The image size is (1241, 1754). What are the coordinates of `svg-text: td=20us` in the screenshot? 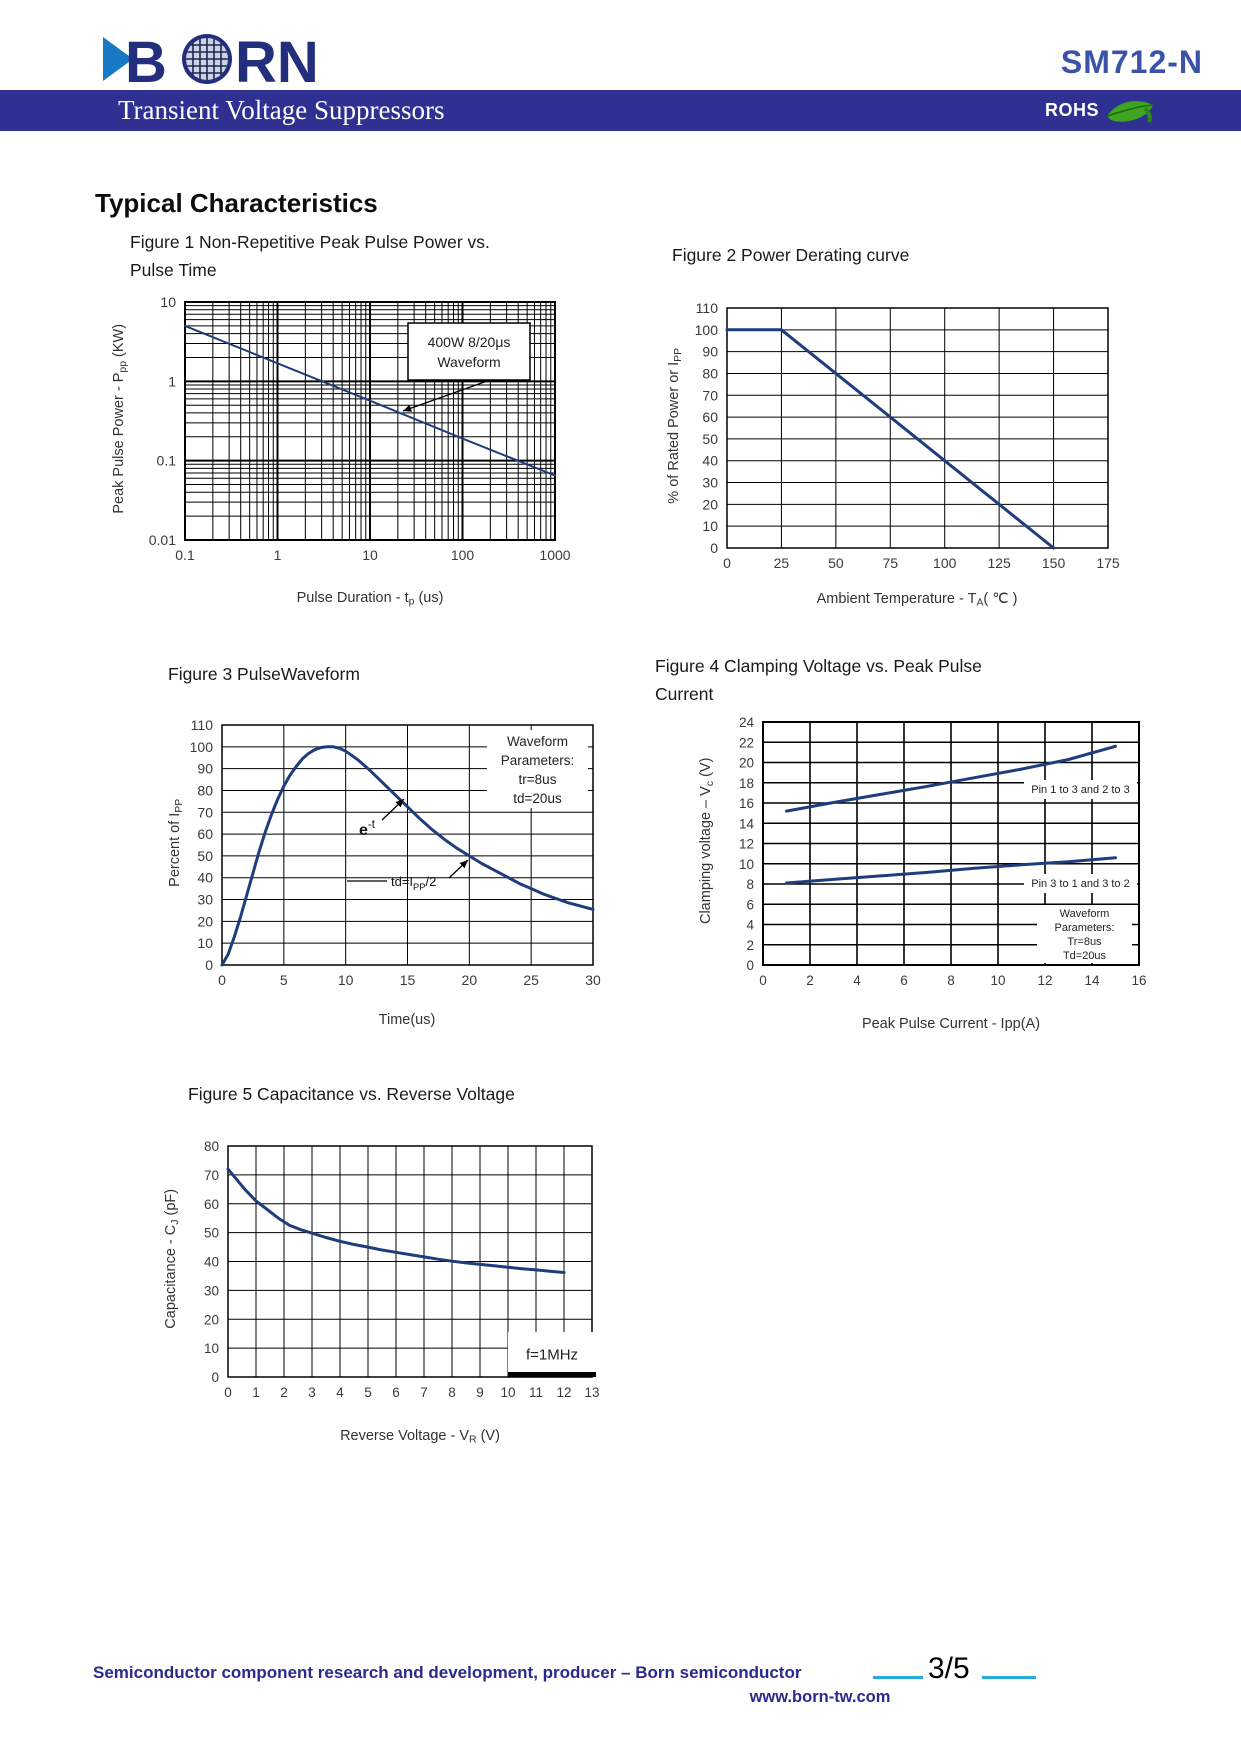 It's located at (537, 798).